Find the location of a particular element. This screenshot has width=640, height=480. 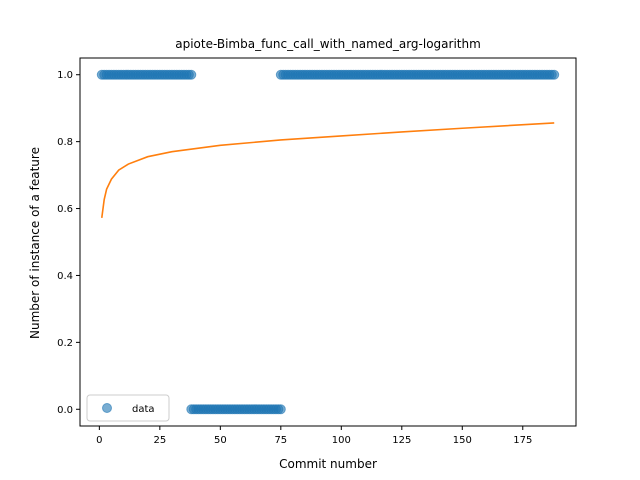

legend-marker-data is located at coordinates (107, 408).